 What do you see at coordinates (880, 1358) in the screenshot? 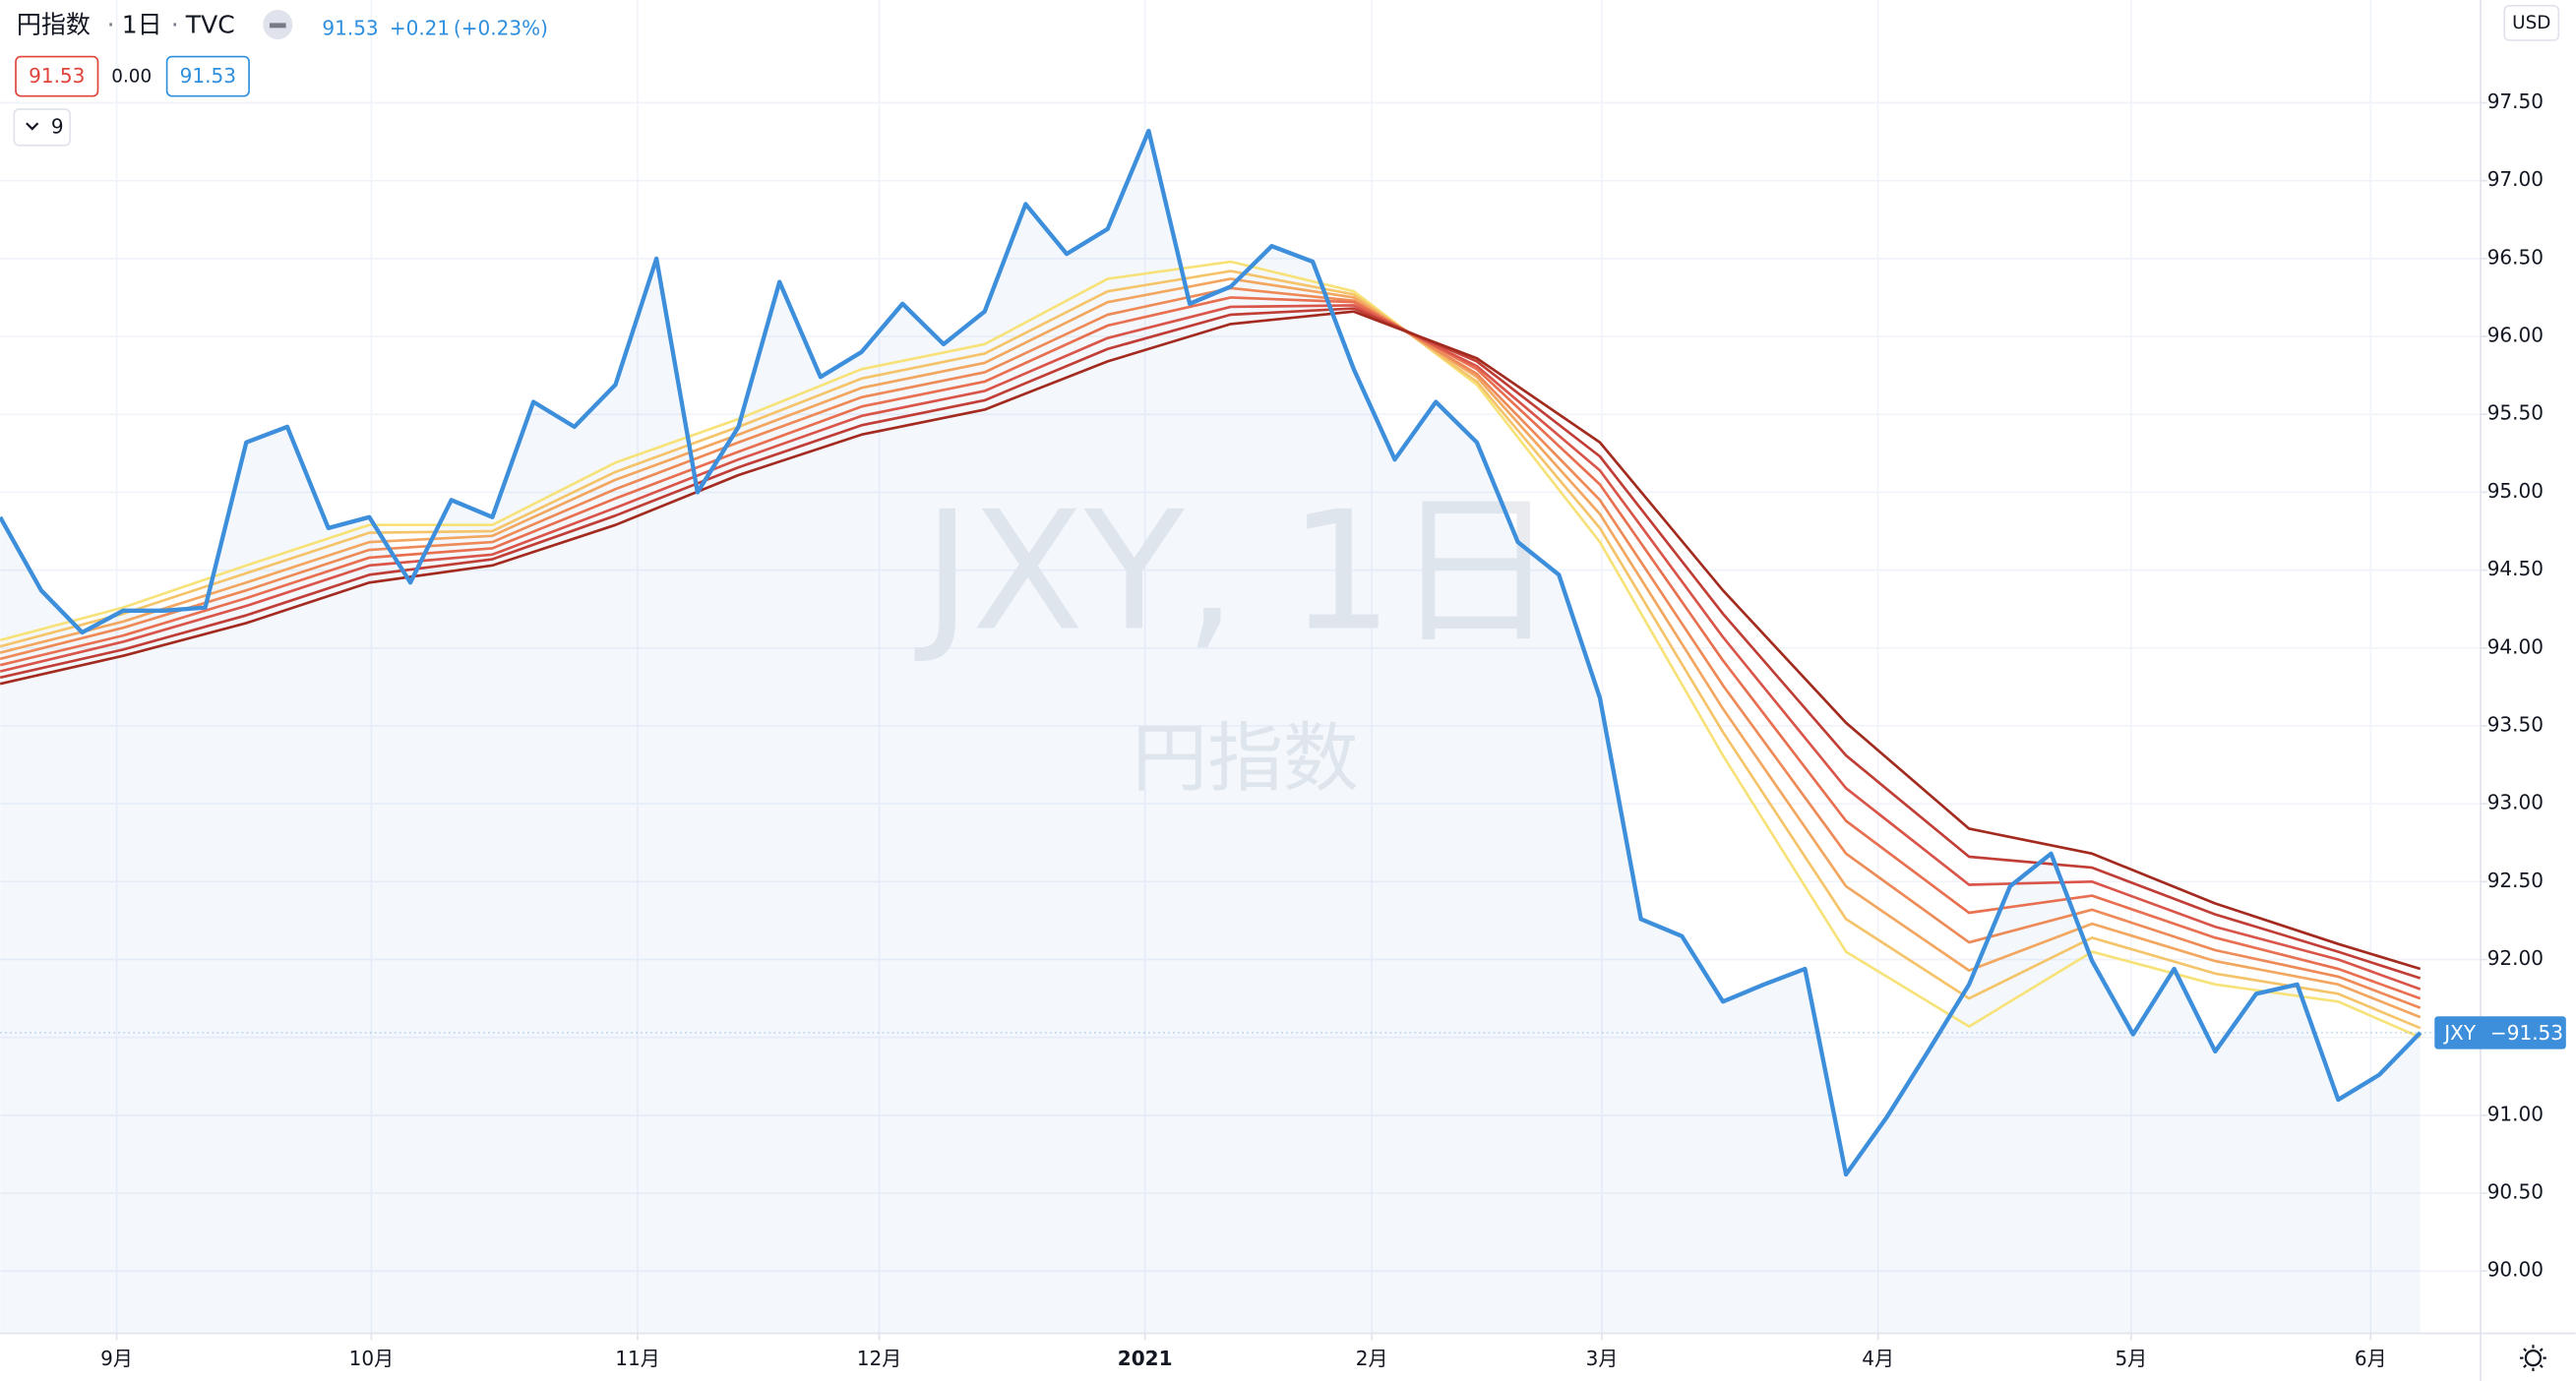
I see `x-tick-label: 12月` at bounding box center [880, 1358].